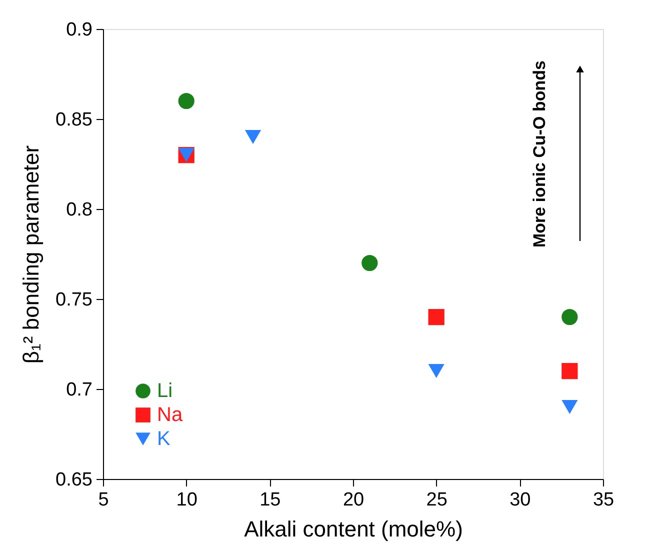 The width and height of the screenshot is (651, 560). I want to click on x-tick-label: 25, so click(437, 500).